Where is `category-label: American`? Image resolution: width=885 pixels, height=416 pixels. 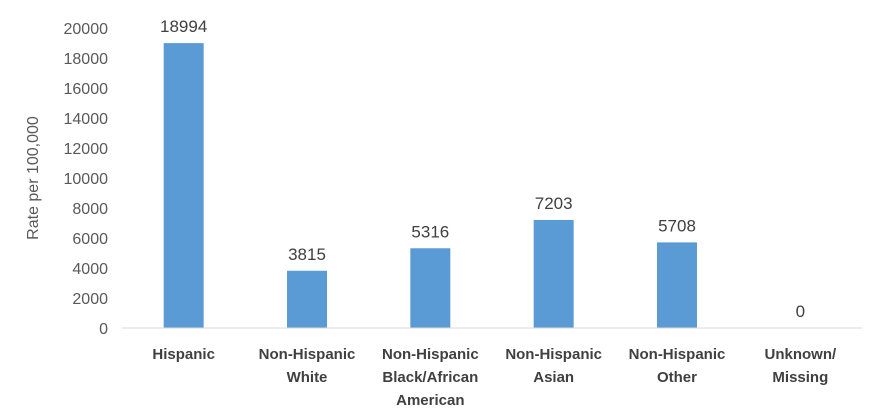 category-label: American is located at coordinates (430, 400).